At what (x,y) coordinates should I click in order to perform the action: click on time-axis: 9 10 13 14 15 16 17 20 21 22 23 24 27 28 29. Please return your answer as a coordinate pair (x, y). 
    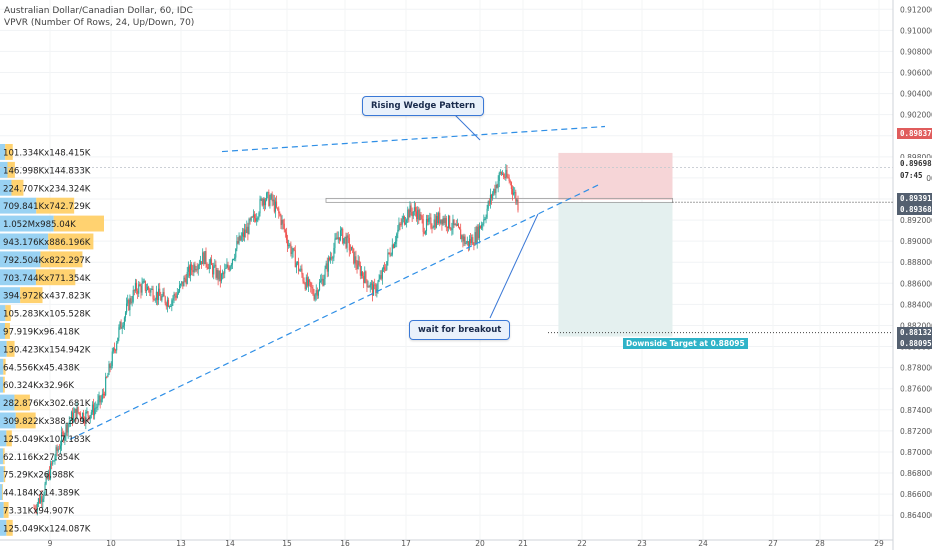
    Looking at the image, I should click on (446, 543).